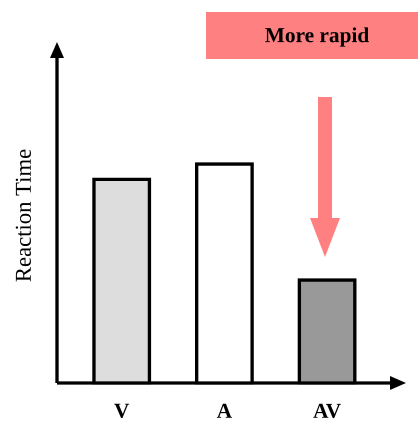  Describe the element at coordinates (224, 411) in the screenshot. I see `x-tick-label: A` at that location.